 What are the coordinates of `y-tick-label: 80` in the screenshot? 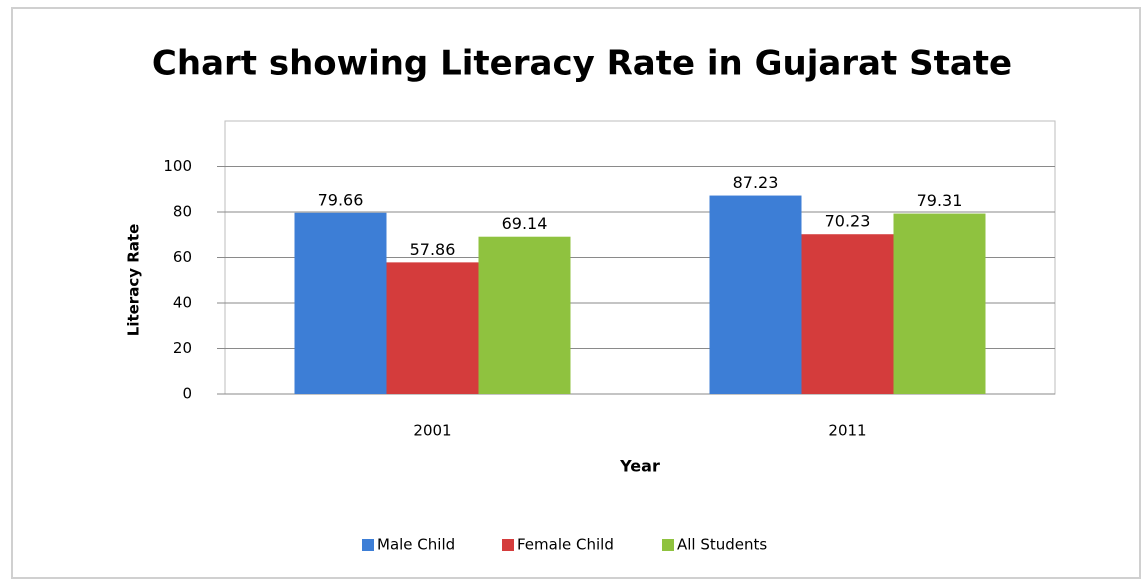 It's located at (182, 212).